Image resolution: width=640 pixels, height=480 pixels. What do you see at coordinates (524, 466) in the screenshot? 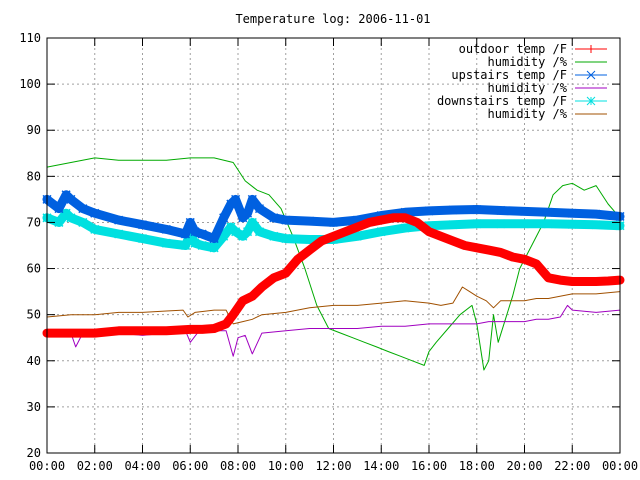
I see `x-tick-label: 20:00` at bounding box center [524, 466].